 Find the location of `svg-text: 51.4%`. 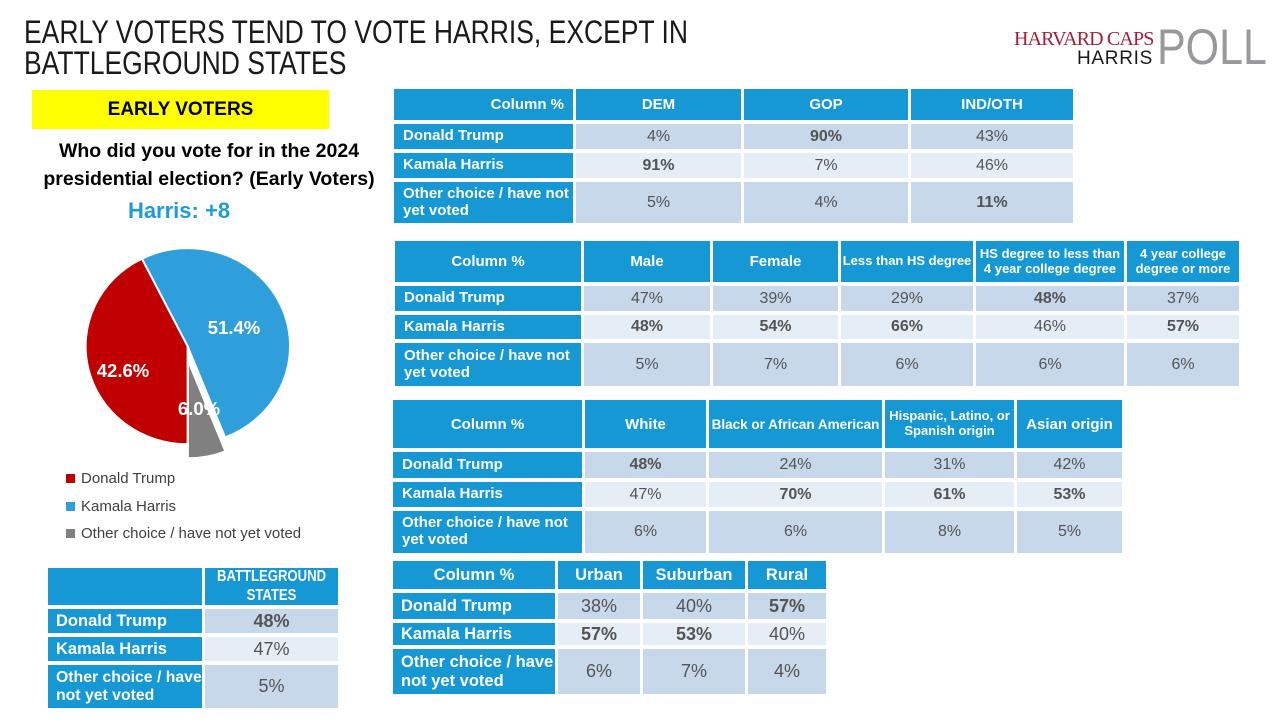

svg-text: 51.4% is located at coordinates (234, 327).